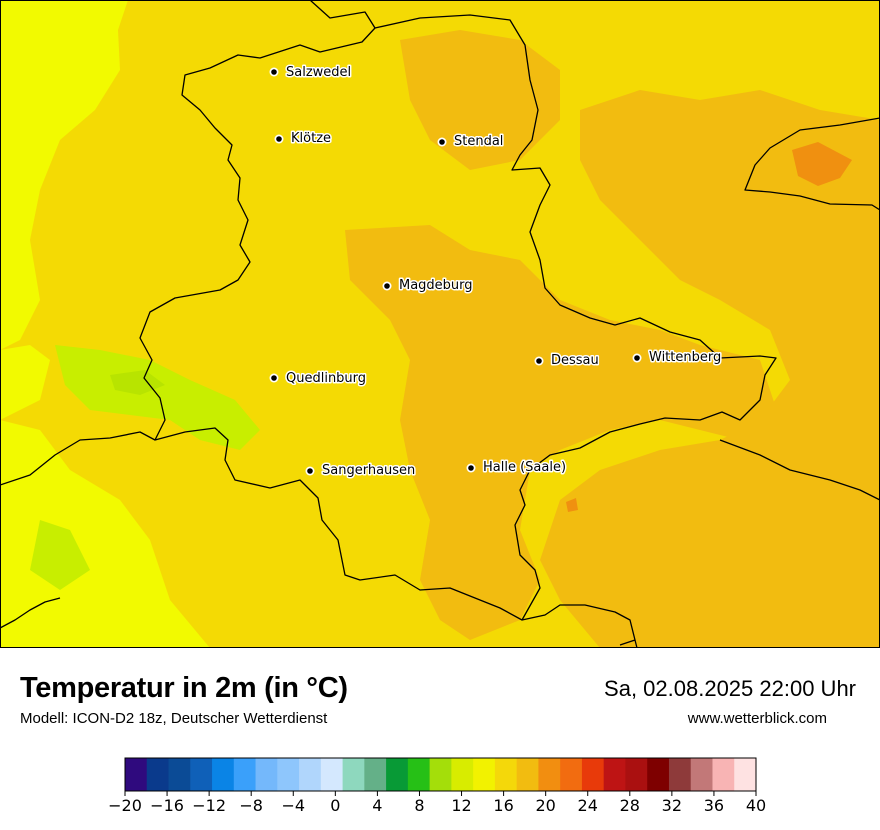 Image resolution: width=880 pixels, height=830 pixels. I want to click on city-marker-quedlinburg: Quedlinburg, so click(318, 379).